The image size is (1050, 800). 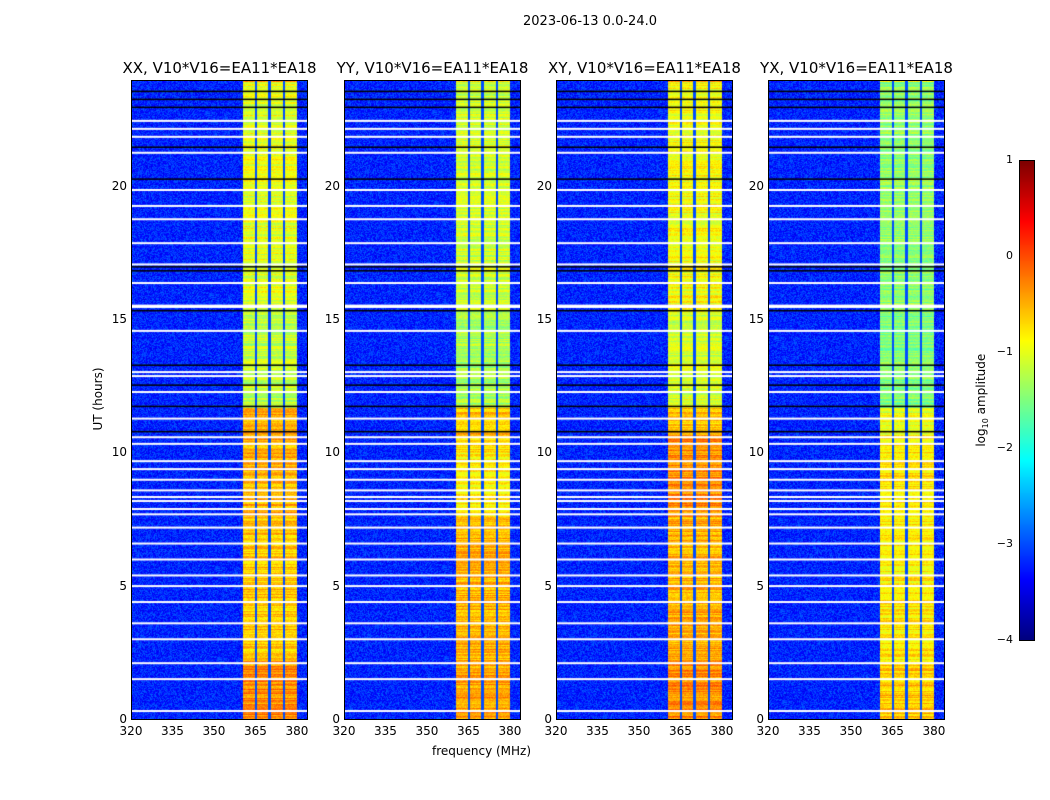 I want to click on colorbar-tick-label: −2, so click(x=1004, y=447).